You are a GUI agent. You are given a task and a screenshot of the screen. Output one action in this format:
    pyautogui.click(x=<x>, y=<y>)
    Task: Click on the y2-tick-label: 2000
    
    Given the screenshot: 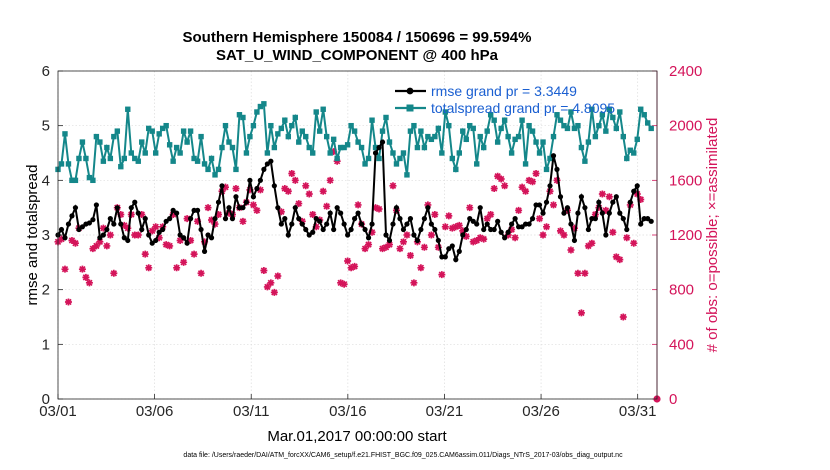 What is the action you would take?
    pyautogui.click(x=685, y=126)
    